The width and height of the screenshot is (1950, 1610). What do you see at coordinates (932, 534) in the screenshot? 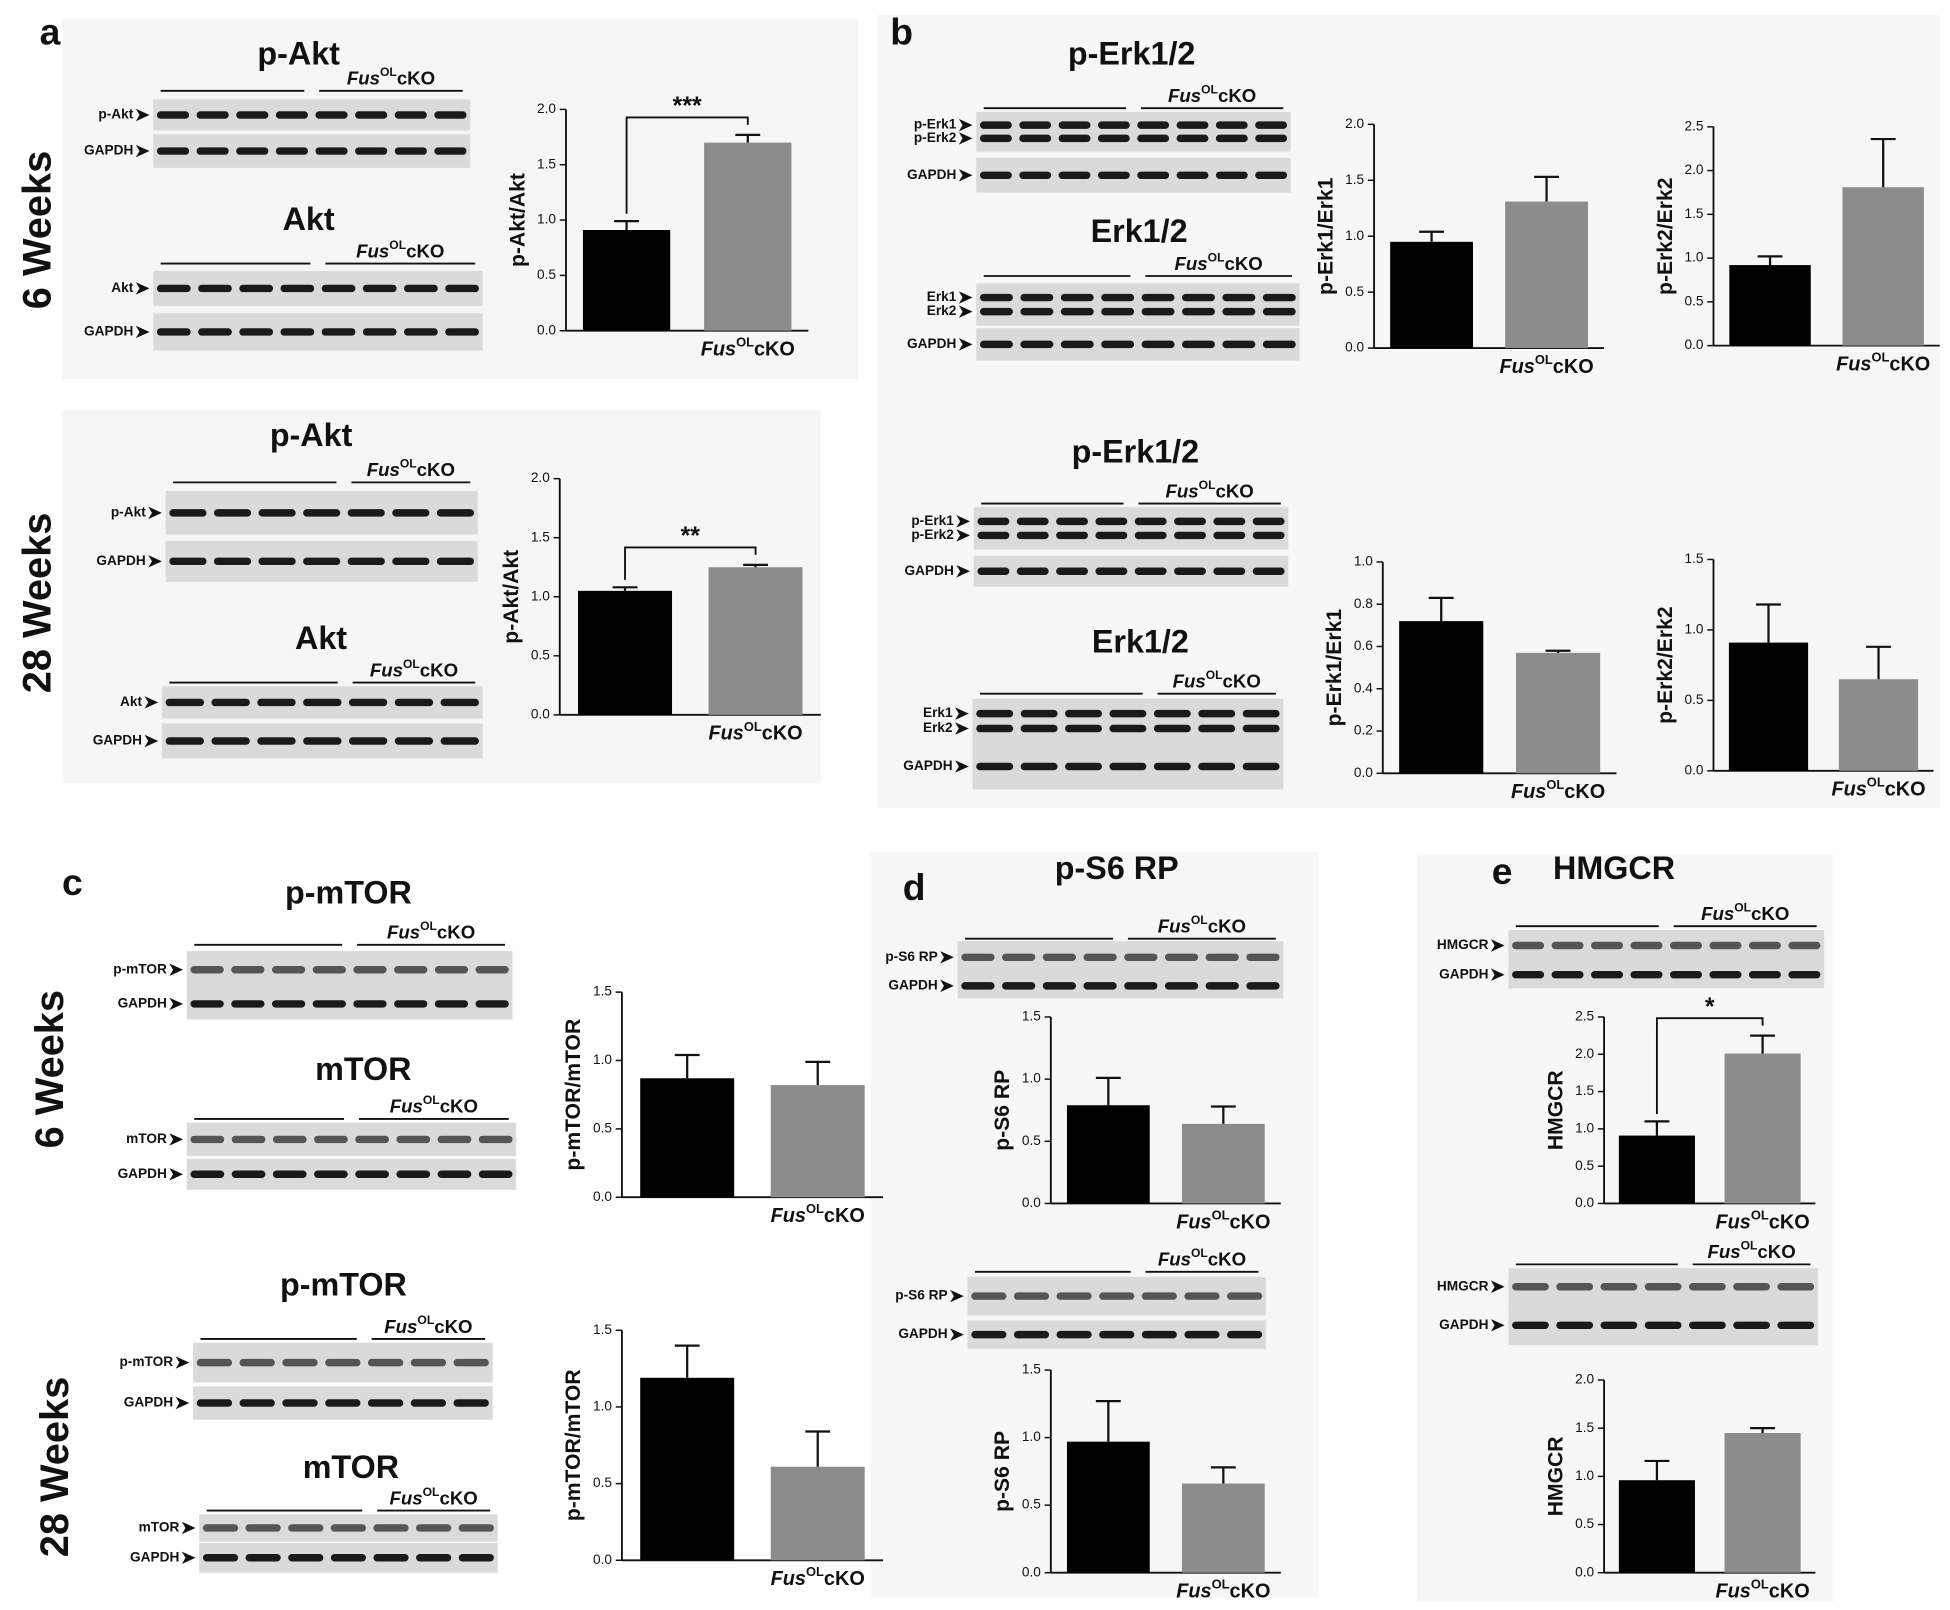
I see `band-label: p-Erk2` at bounding box center [932, 534].